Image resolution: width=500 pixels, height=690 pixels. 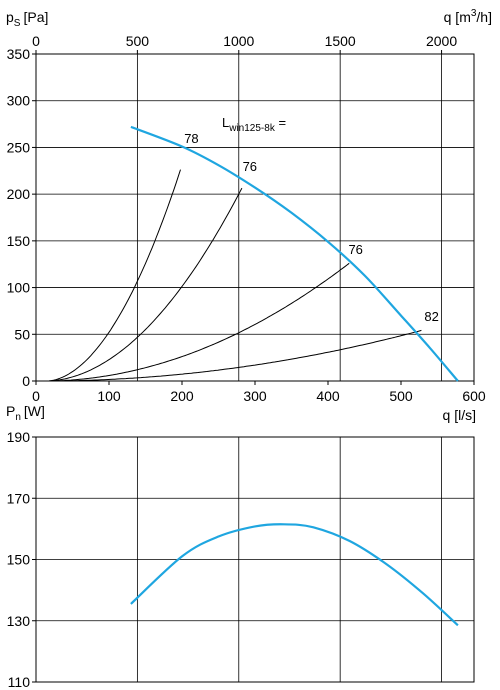 What do you see at coordinates (36, 396) in the screenshot?
I see `x-tick-label: 0` at bounding box center [36, 396].